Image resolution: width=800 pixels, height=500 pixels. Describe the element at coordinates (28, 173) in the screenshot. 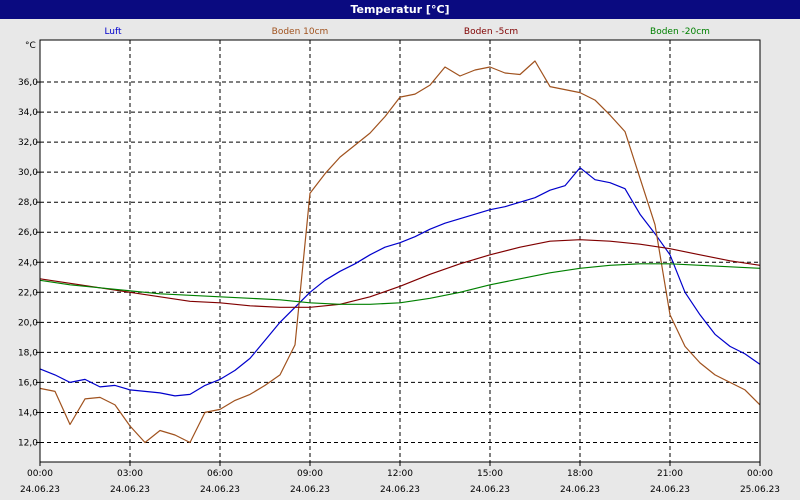

I see `y-tick-label: 30,0` at that location.